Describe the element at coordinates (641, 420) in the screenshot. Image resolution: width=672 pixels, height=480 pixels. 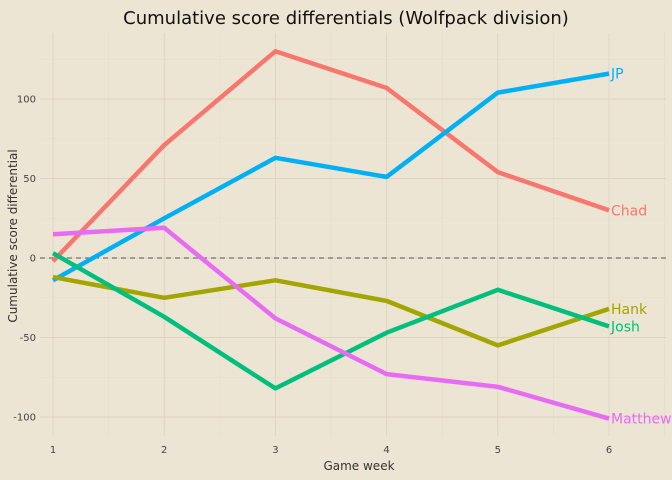
I see `series-label-matthew: Matthew` at that location.